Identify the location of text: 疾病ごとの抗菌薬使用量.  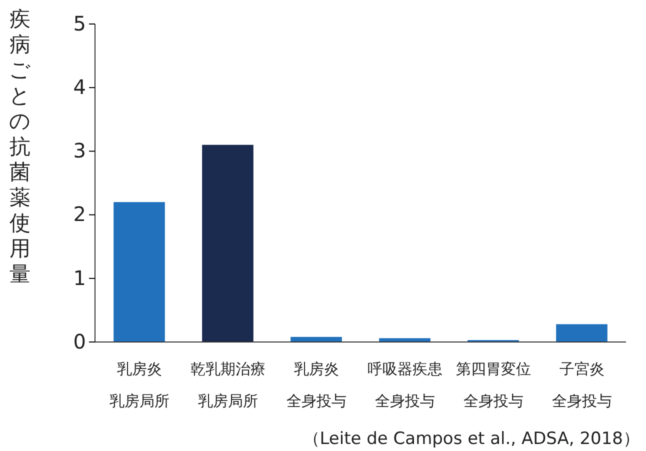
(20, 146).